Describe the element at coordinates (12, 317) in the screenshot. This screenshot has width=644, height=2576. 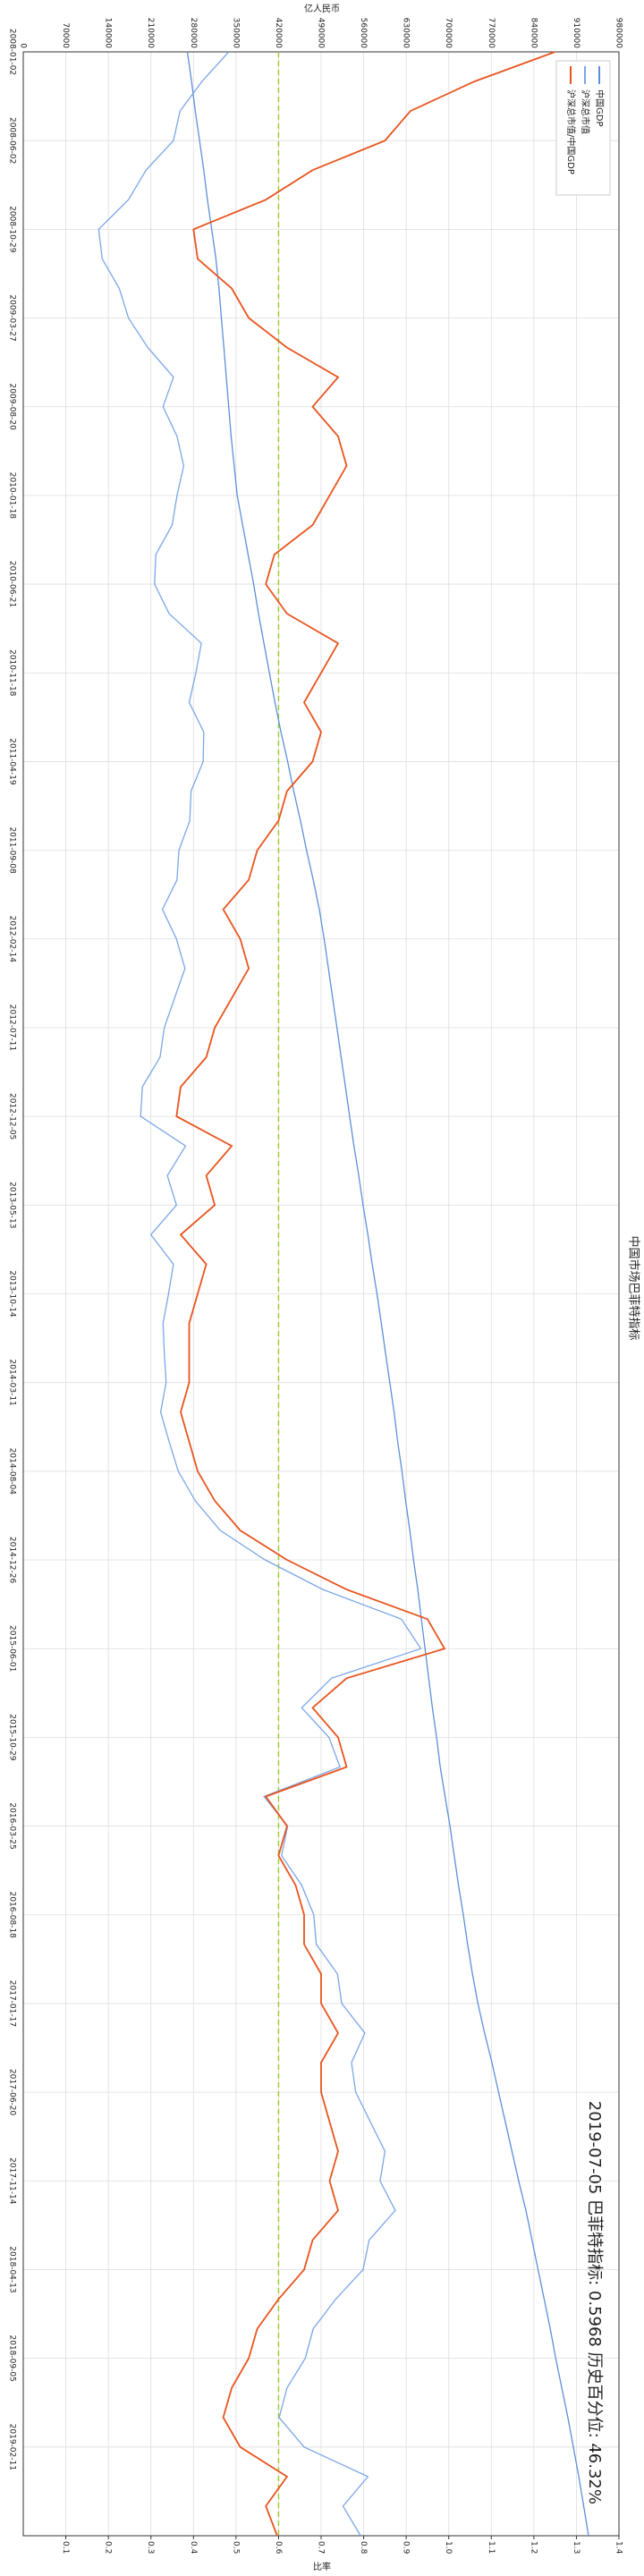
I see `x-tick-label: 2009-03-27` at that location.